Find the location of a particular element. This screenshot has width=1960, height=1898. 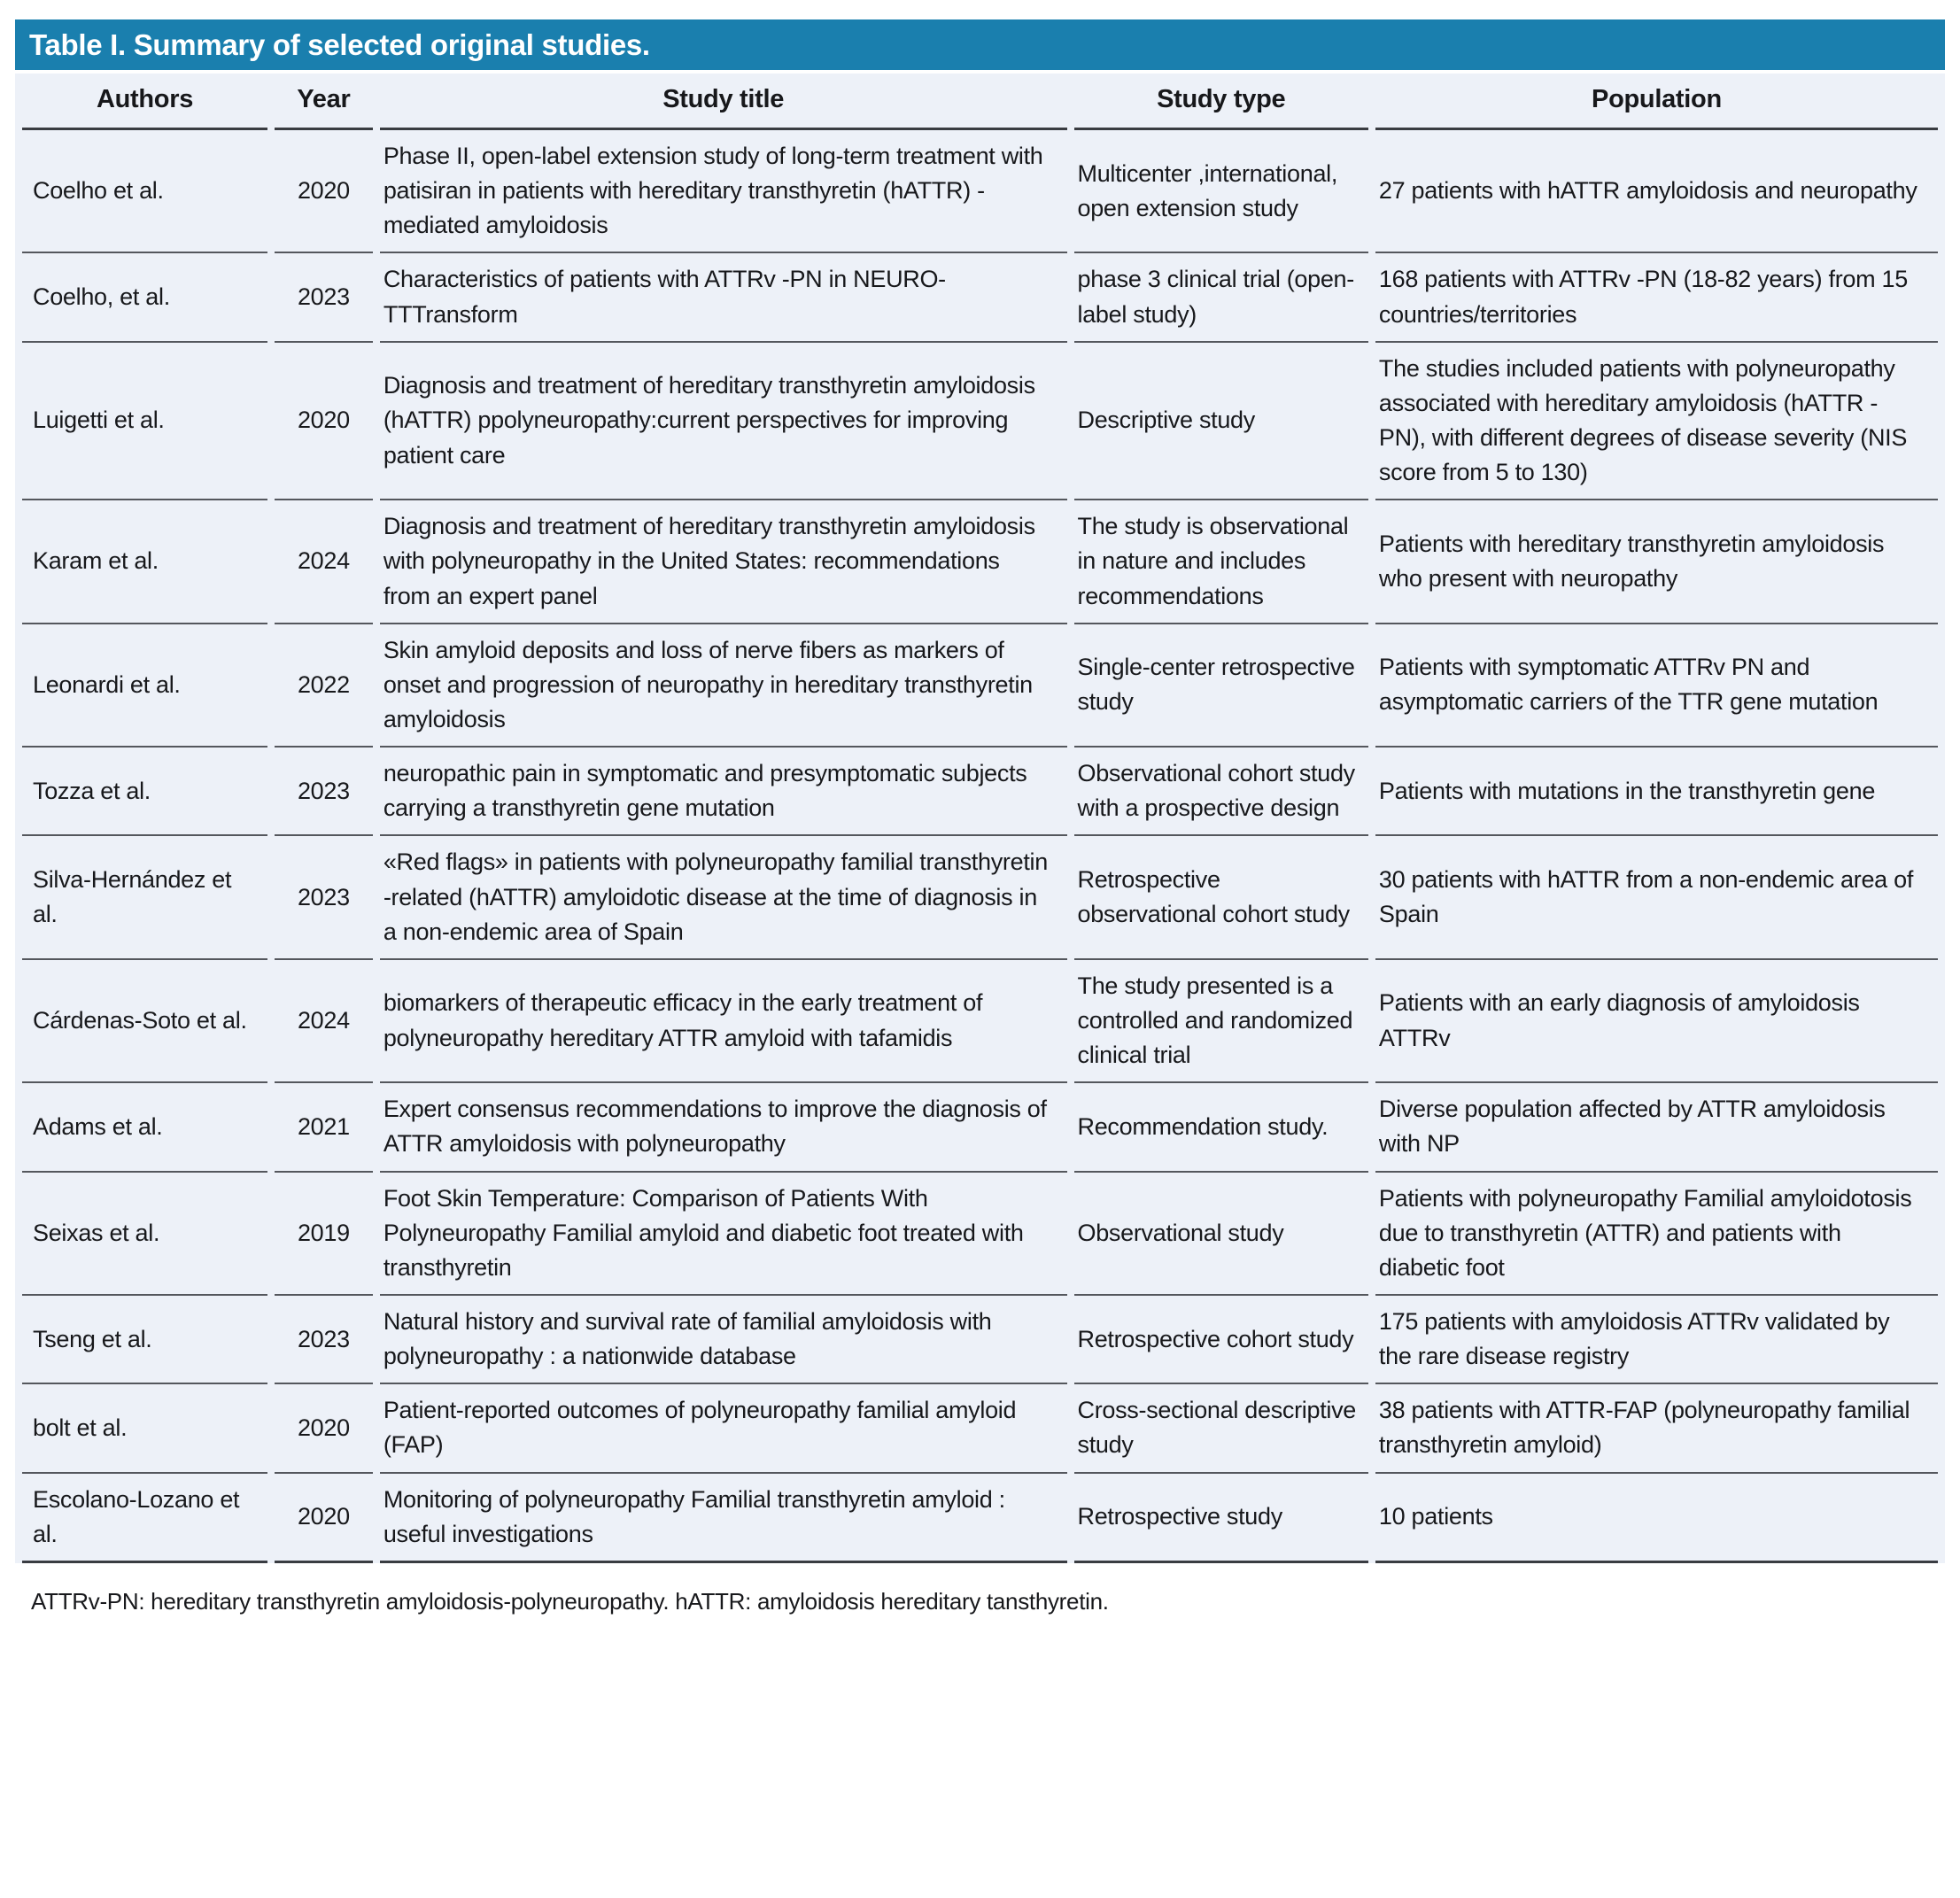

column-header-year: Year is located at coordinates (324, 99).